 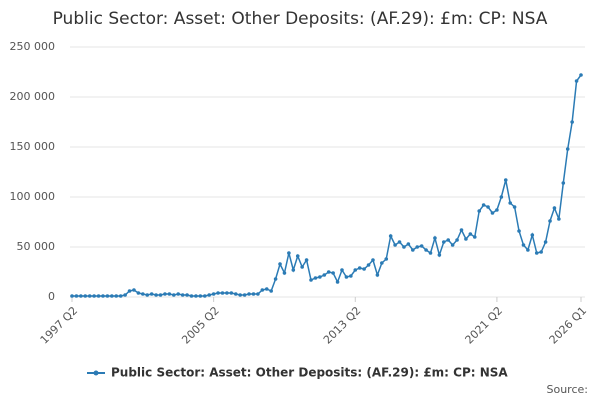 What do you see at coordinates (568, 325) in the screenshot?
I see `x-tick-label: 2026 Q1` at bounding box center [568, 325].